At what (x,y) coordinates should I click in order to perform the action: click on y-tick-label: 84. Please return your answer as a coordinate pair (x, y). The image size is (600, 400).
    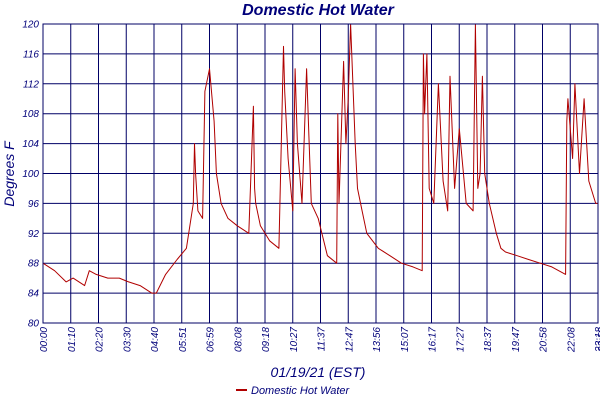
    Looking at the image, I should click on (34, 294).